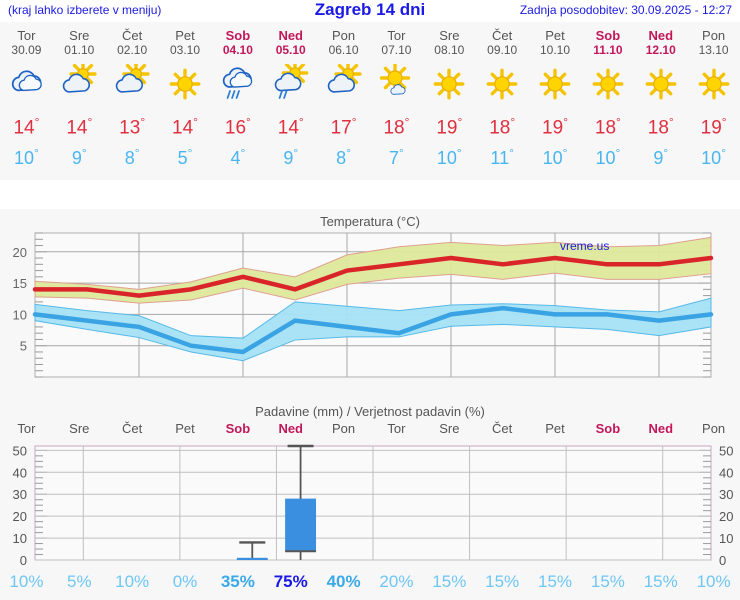 This screenshot has width=740, height=600. Describe the element at coordinates (20, 283) in the screenshot. I see `svg-text: 15` at that location.